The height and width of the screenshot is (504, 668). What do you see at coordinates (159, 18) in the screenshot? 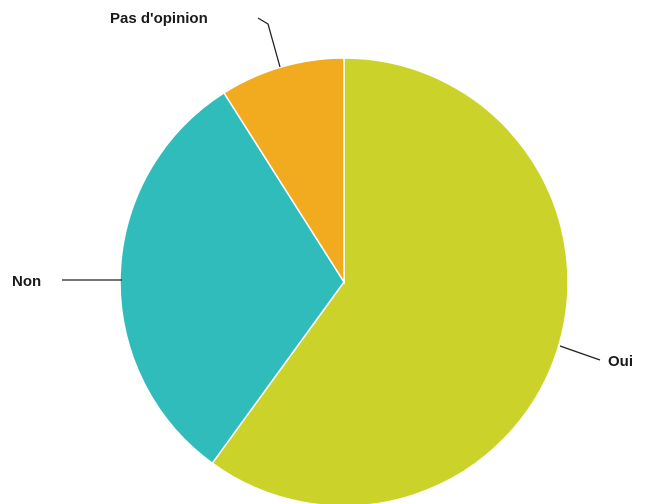
I see `slice-label-pas-d-opinion: Pas d'opinion` at bounding box center [159, 18].